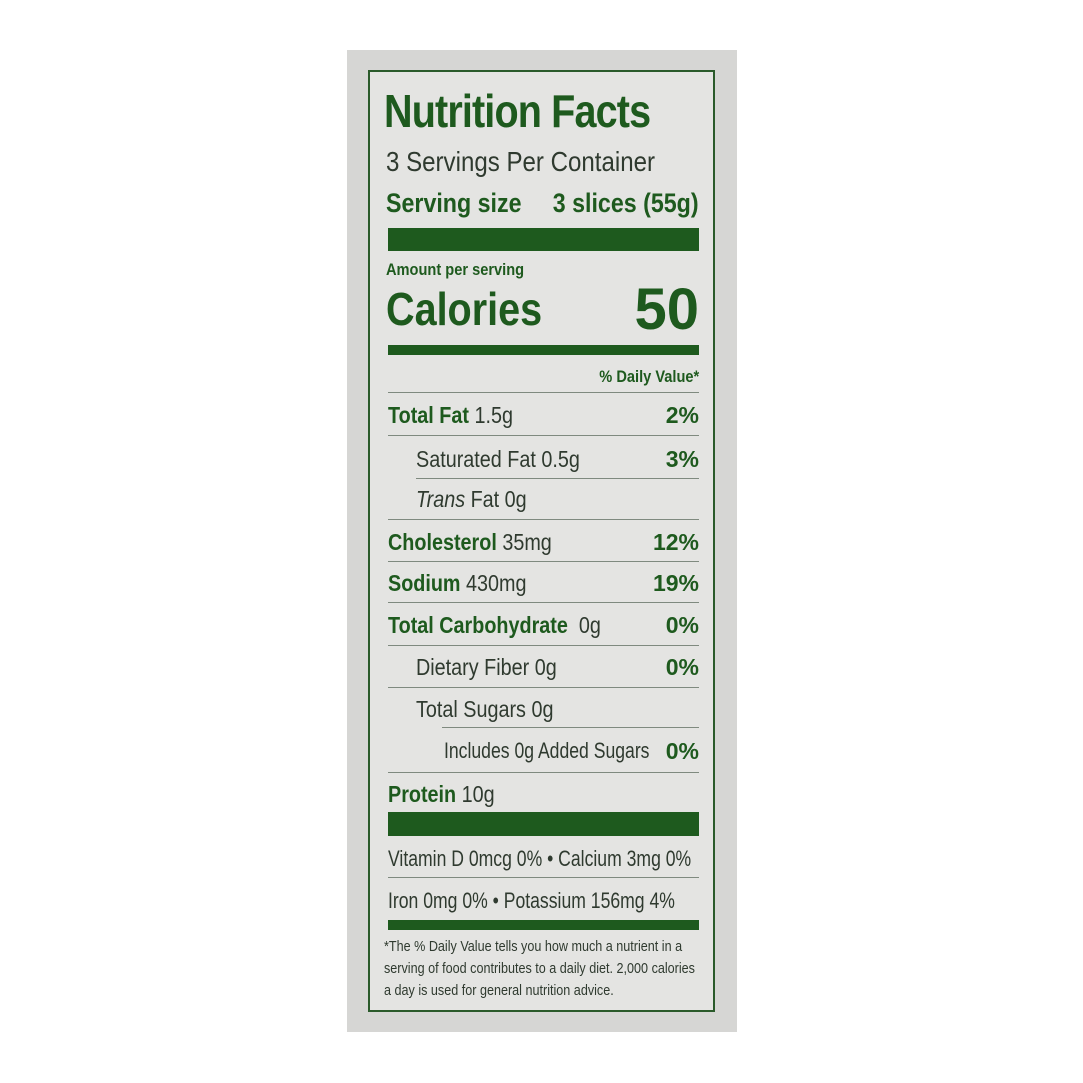 The width and height of the screenshot is (1083, 1083). Describe the element at coordinates (649, 376) in the screenshot. I see `daily-value-header: % Daily Value*` at that location.